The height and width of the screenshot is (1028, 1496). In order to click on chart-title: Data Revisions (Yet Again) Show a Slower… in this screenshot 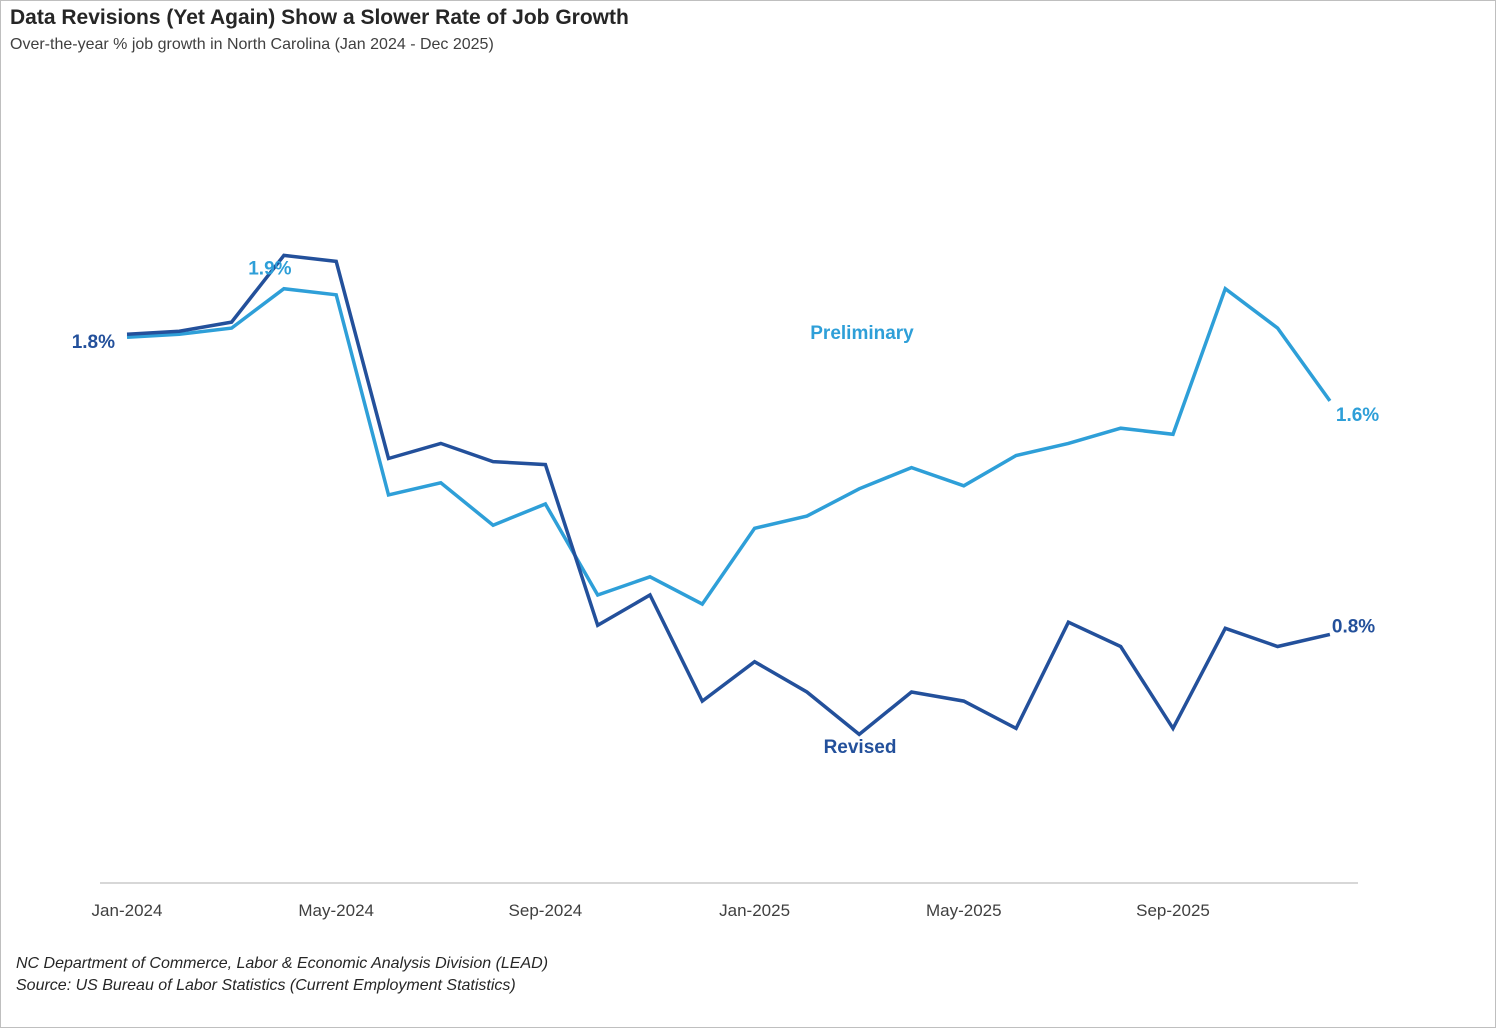, I will do `click(319, 17)`.